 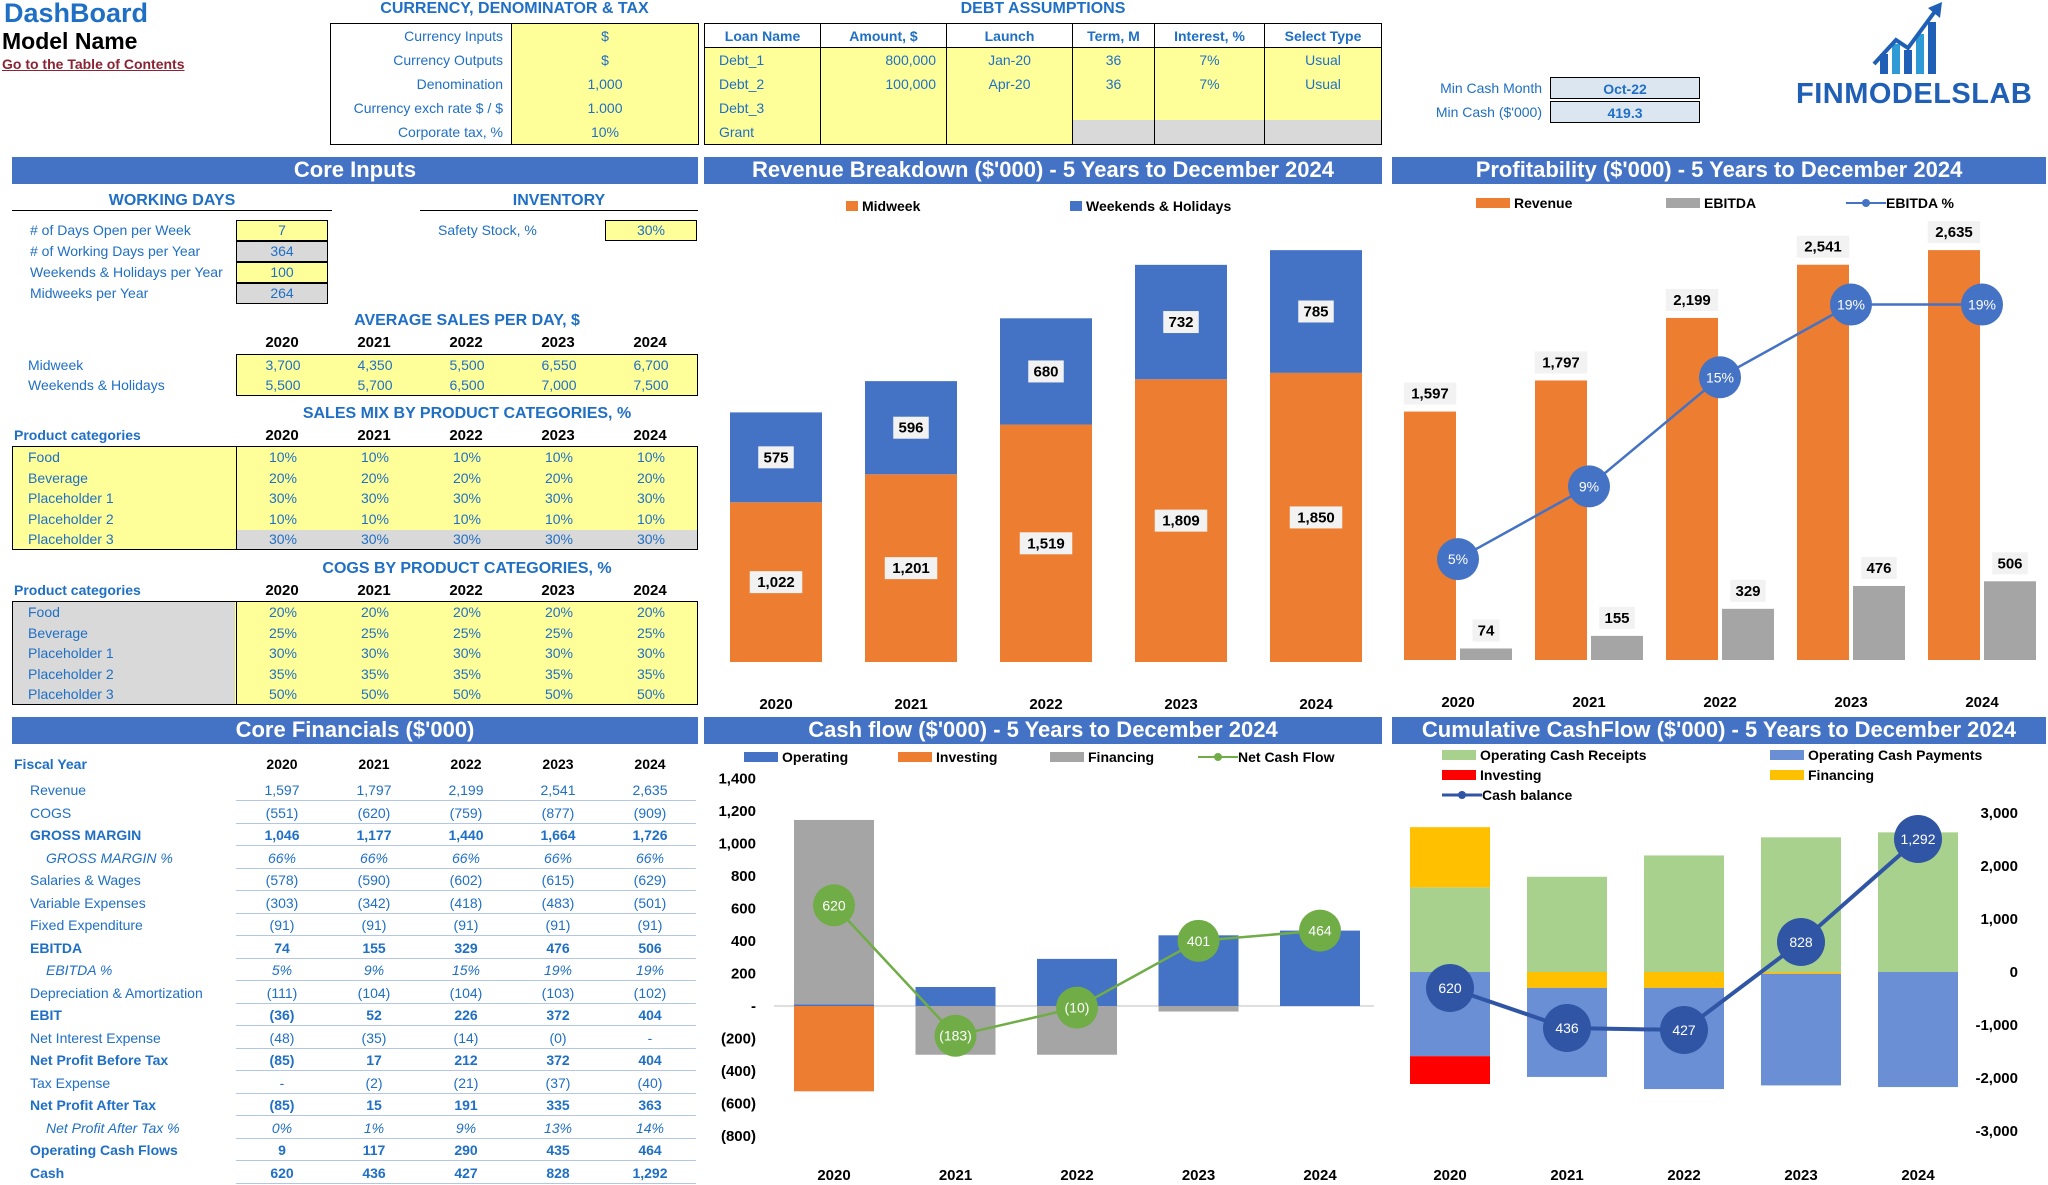 I want to click on sales-cell: 4,350, so click(x=375, y=365).